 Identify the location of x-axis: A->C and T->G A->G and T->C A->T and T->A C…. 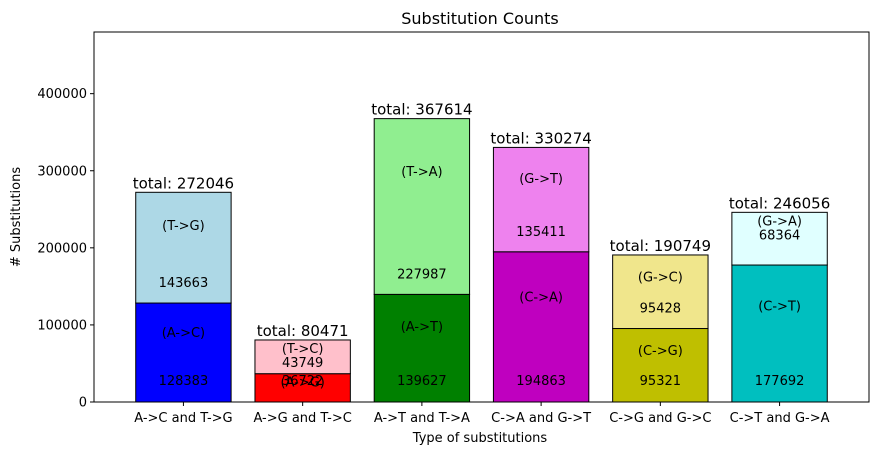
(482, 414).